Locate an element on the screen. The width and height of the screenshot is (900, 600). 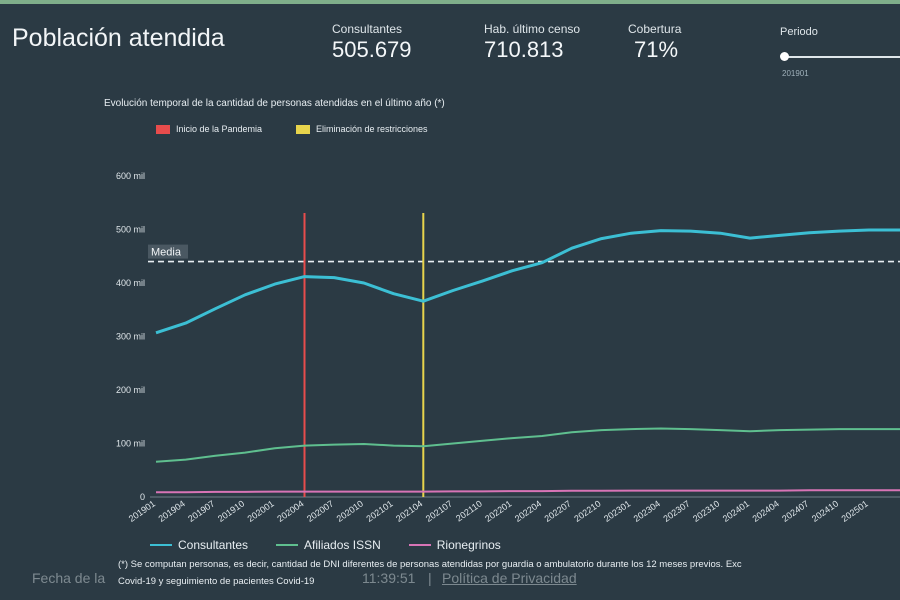
x-tick-label: 202110 is located at coordinates (469, 510).